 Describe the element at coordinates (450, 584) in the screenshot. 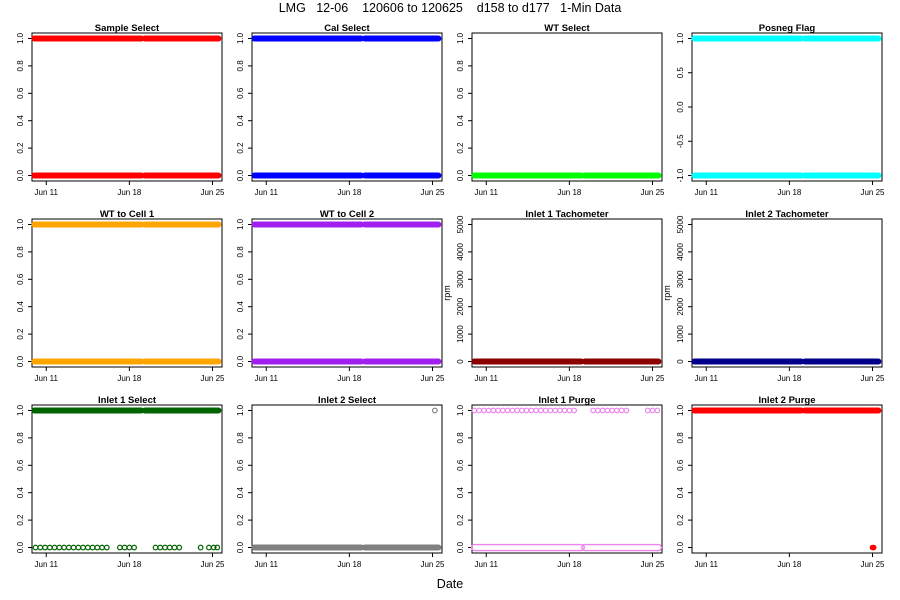

I see `x-axis-title: Date` at that location.